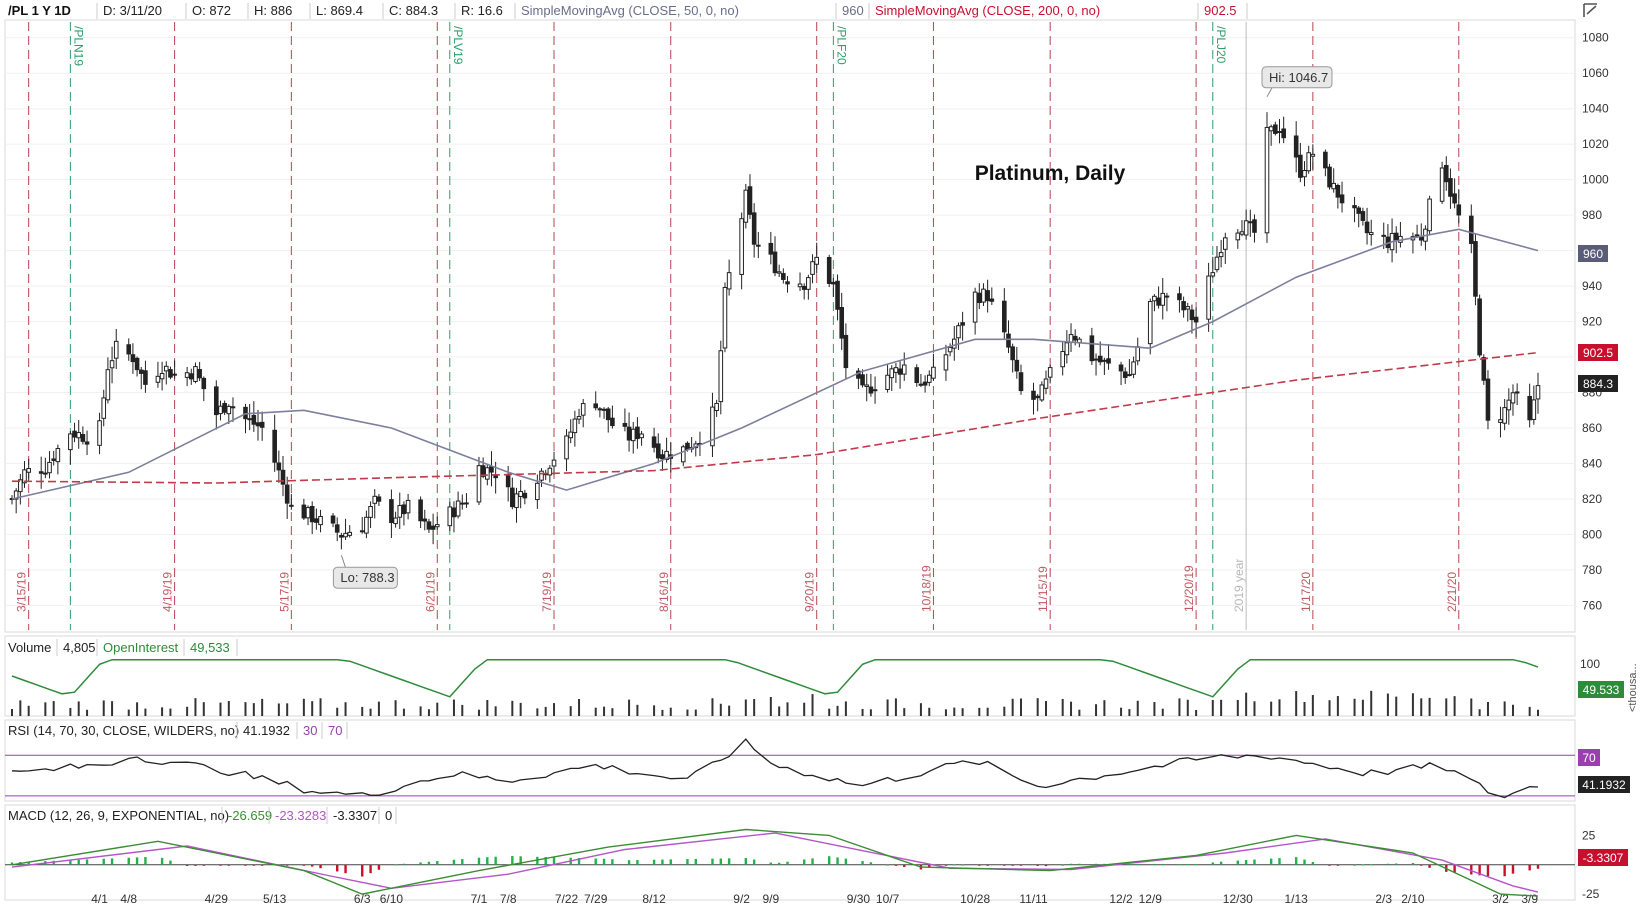 The height and width of the screenshot is (905, 1647). Describe the element at coordinates (284, 592) in the screenshot. I see `expiration-label: 5/17/19` at that location.